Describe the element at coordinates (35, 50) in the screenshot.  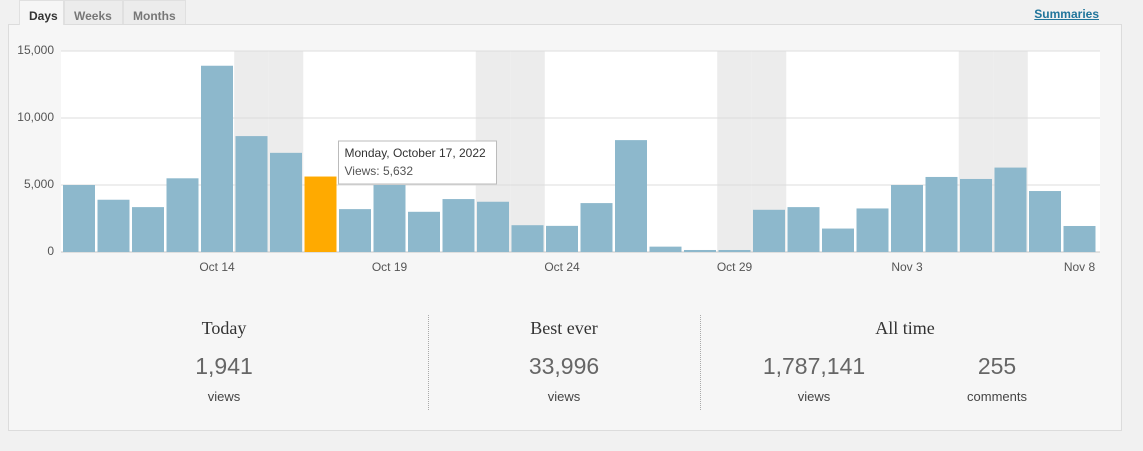
I see `y-tick-label: 15,000` at that location.